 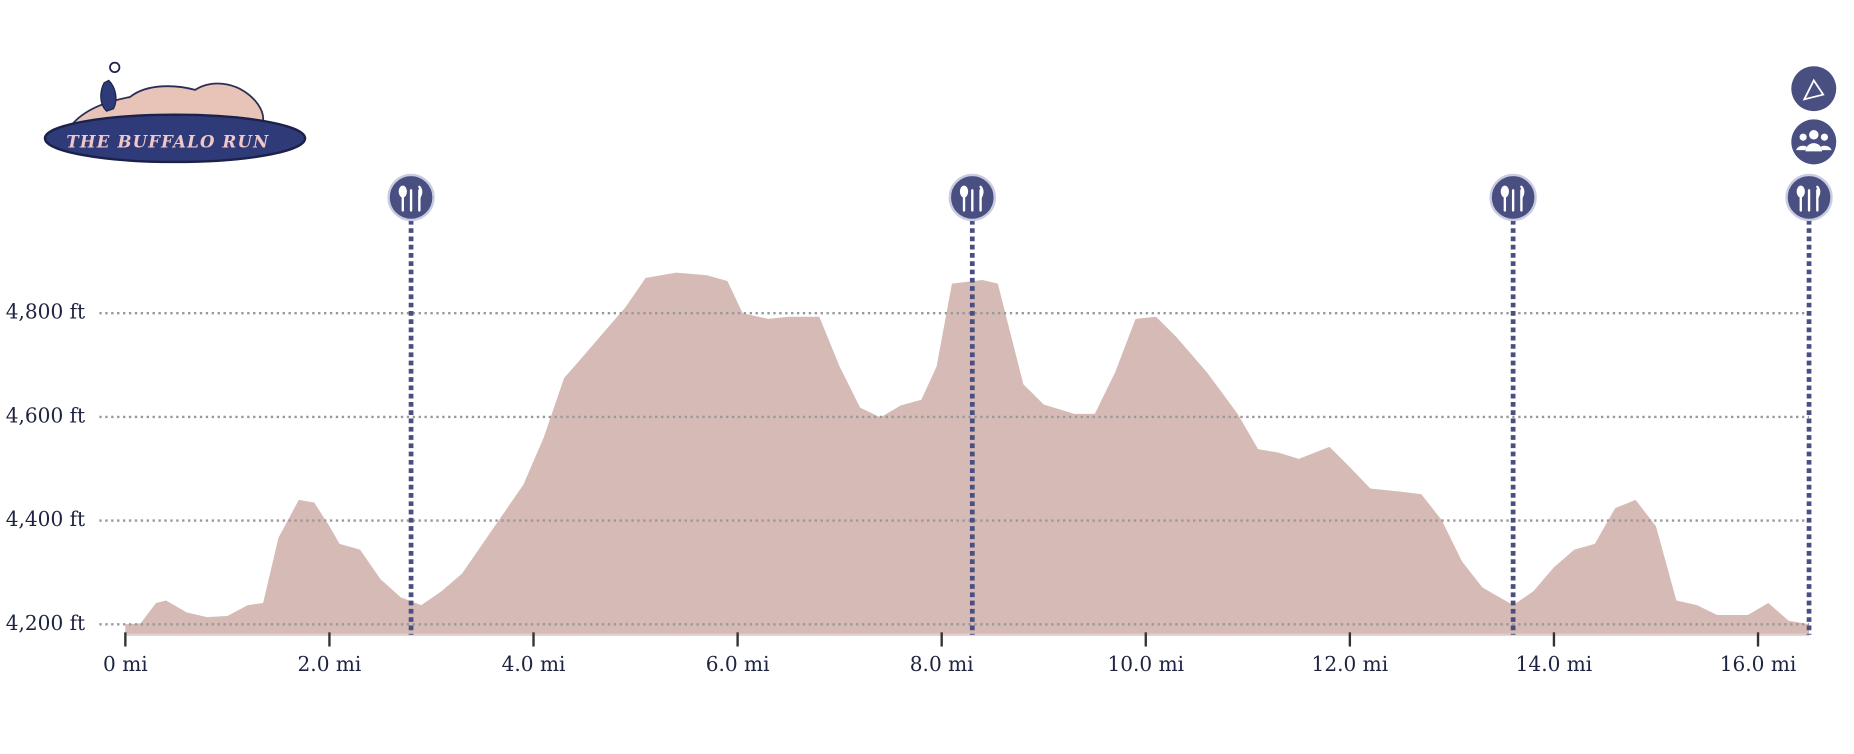 I want to click on logo-text: THE BUFFALO RUN, so click(x=167, y=142).